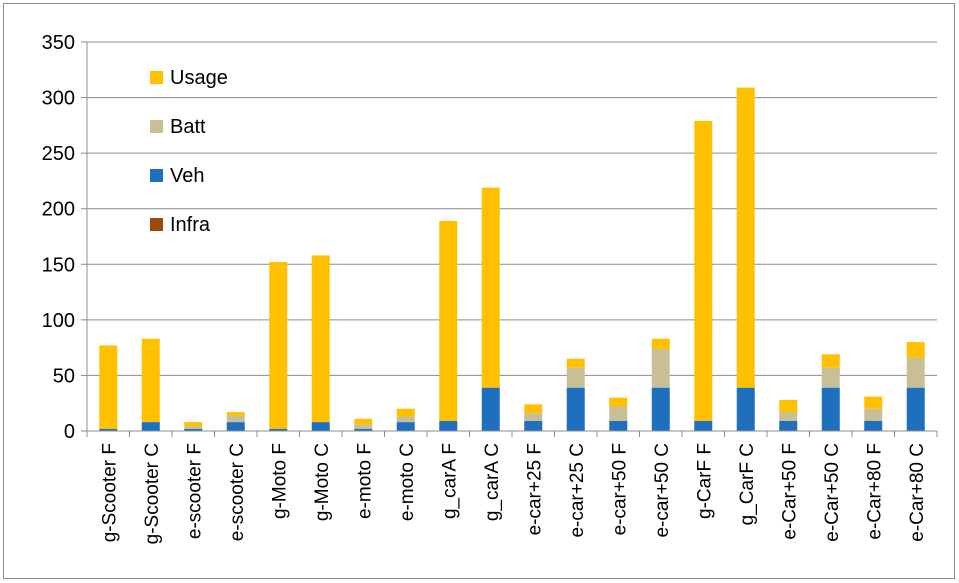 The image size is (959, 583). I want to click on x-category-label: e-moto F, so click(364, 481).